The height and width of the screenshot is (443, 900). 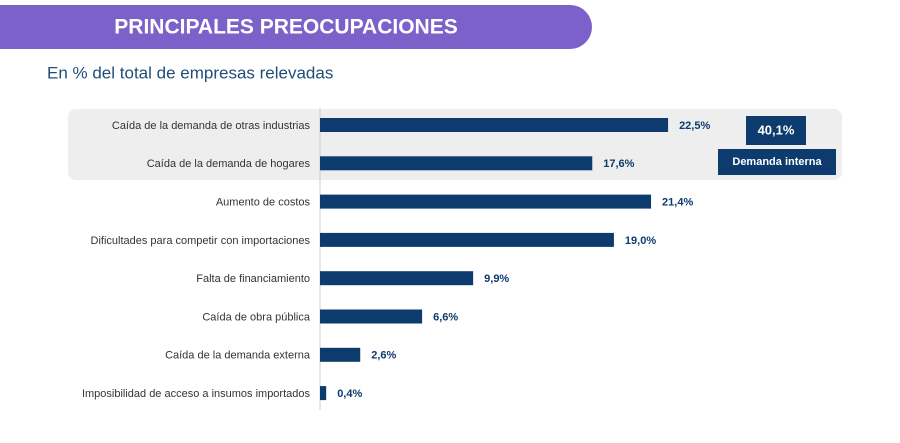 What do you see at coordinates (211, 126) in the screenshot?
I see `category-label: Caída de la demanda de otras industrias` at bounding box center [211, 126].